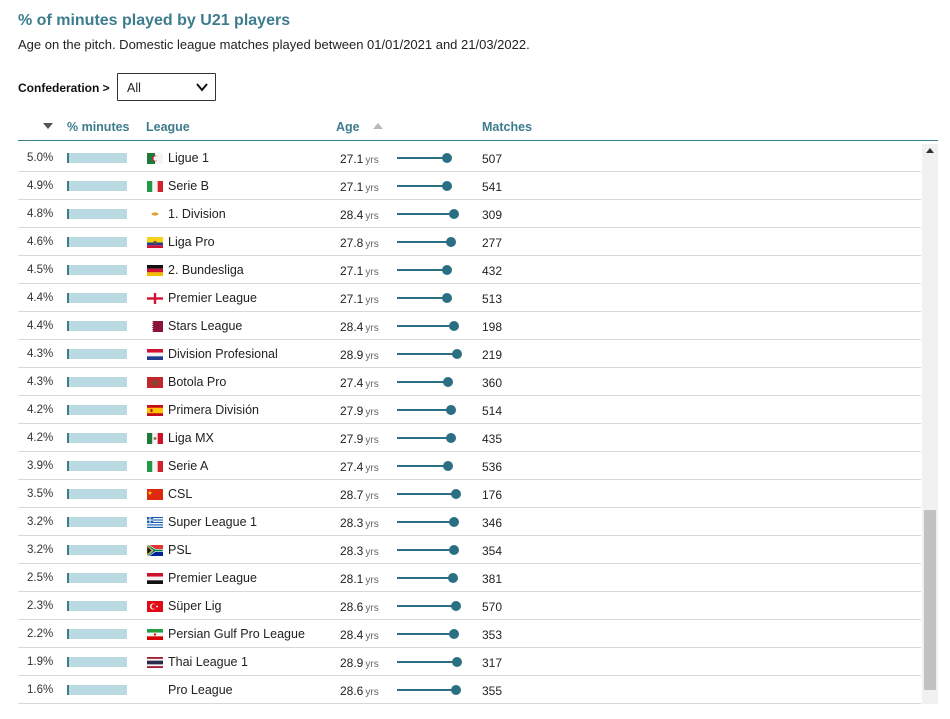 The width and height of the screenshot is (950, 719). Describe the element at coordinates (469, 466) in the screenshot. I see `table-row: 3.9% Serie A 27.4 yrs 536` at that location.